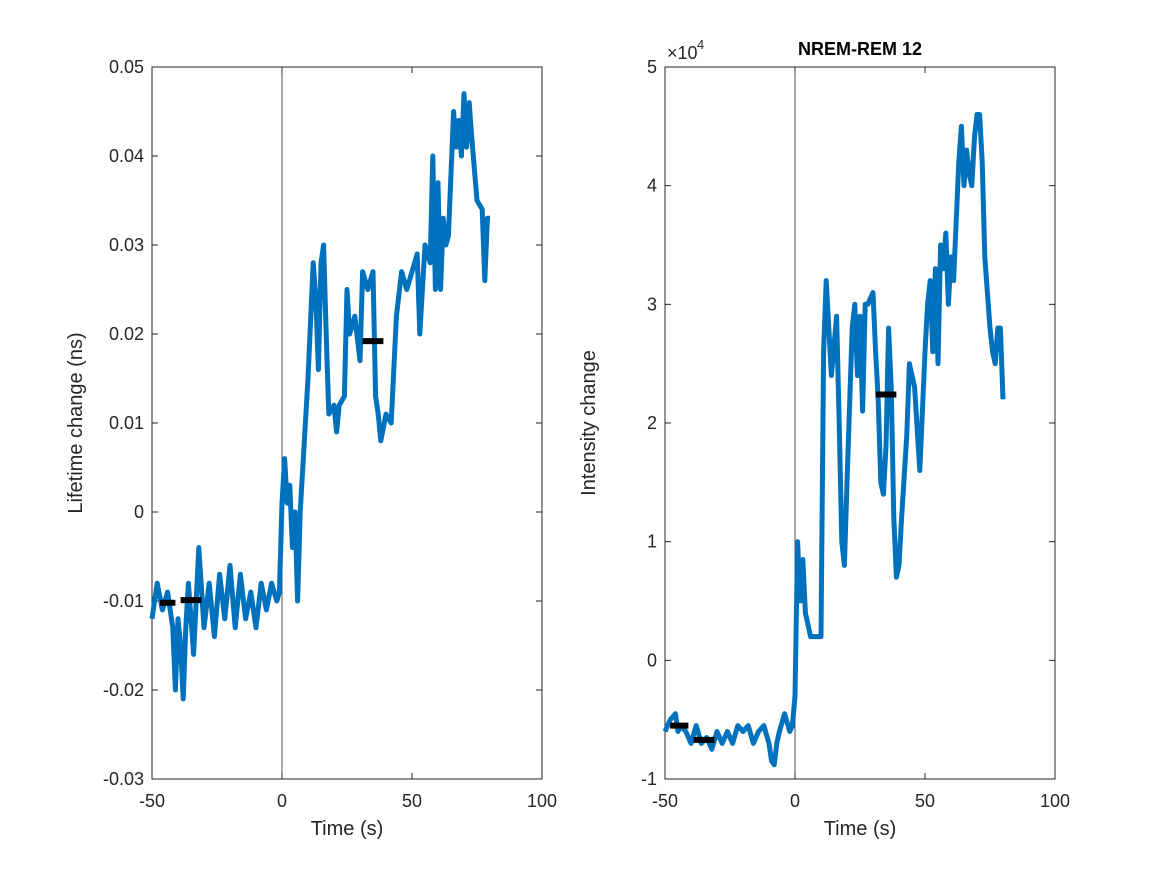  Describe the element at coordinates (76, 422) in the screenshot. I see `y-axis-label: Lifetime change (ns)` at that location.